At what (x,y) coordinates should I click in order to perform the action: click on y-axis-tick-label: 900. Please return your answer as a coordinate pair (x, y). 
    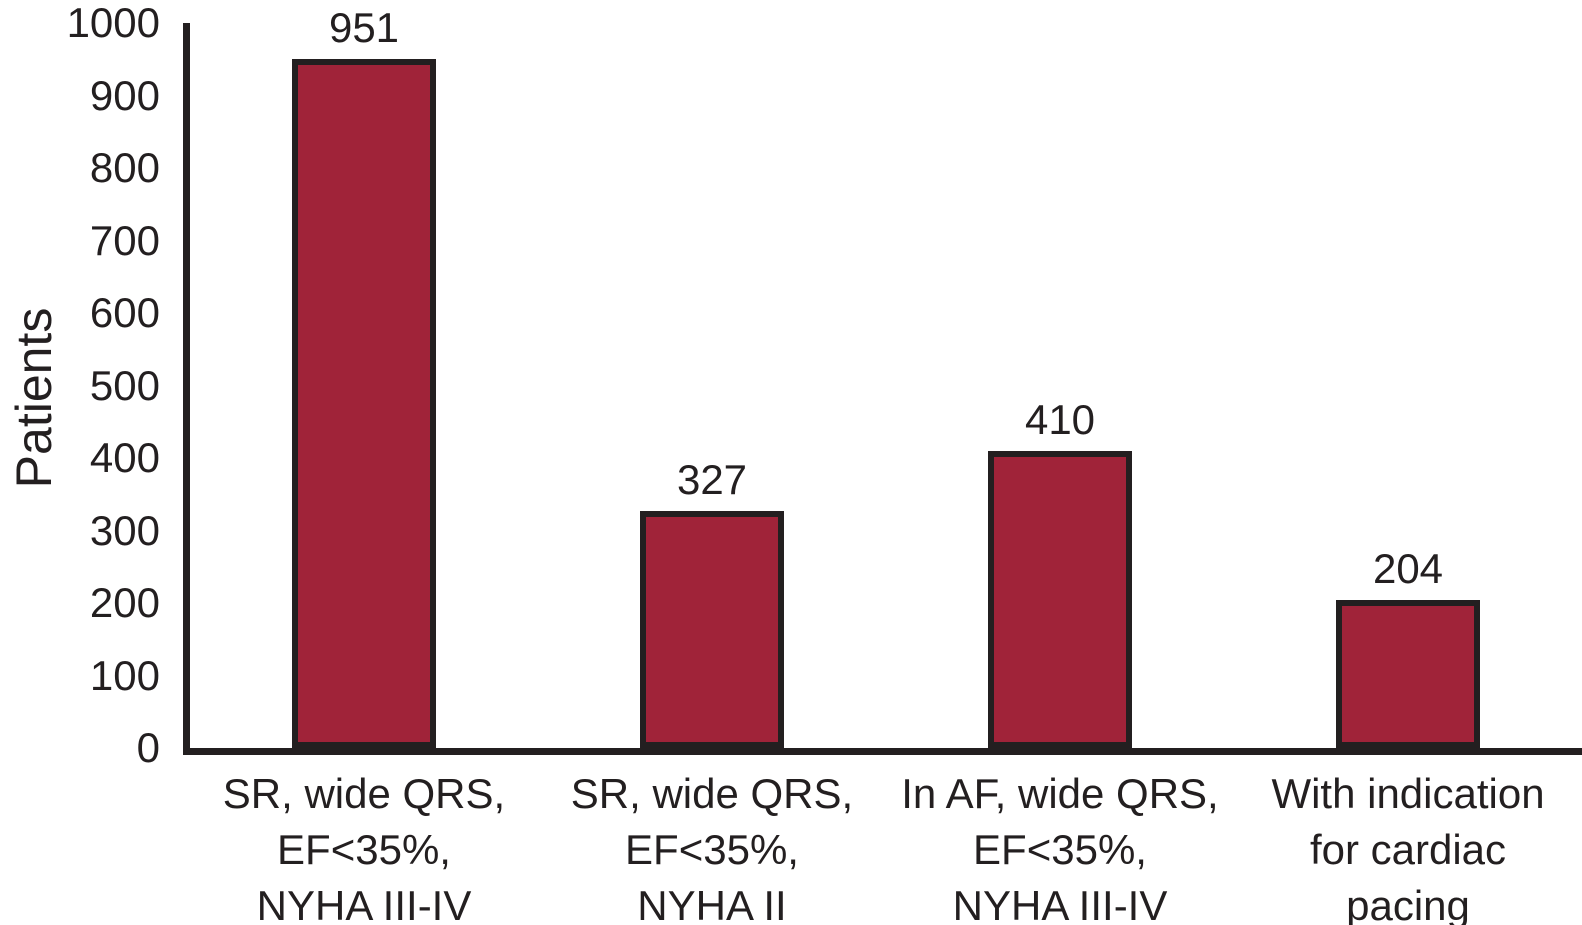
    Looking at the image, I should click on (124, 95).